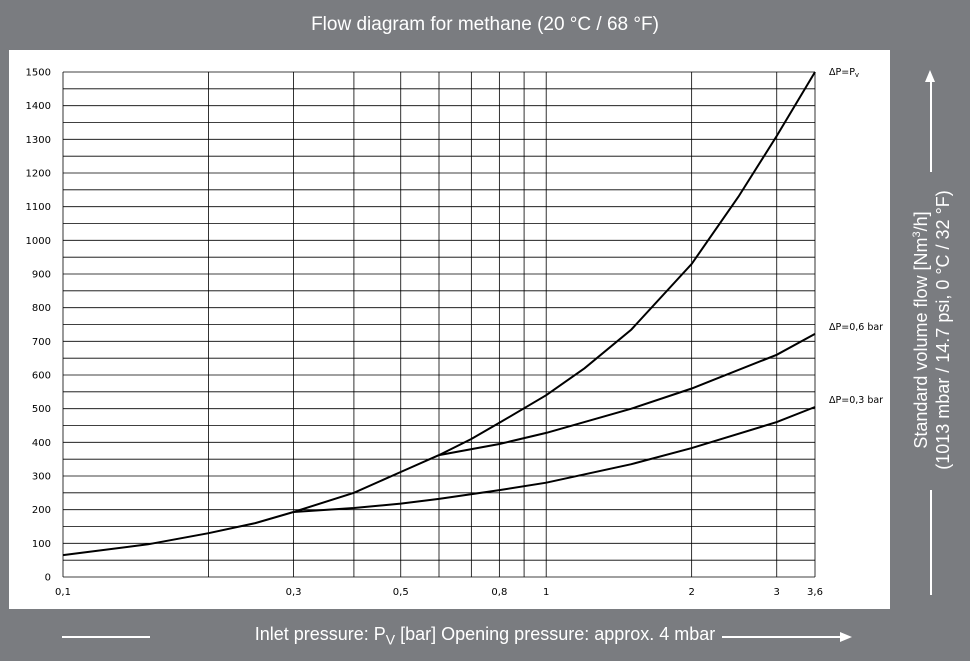  I want to click on x-tick-label: 0,5, so click(401, 592).